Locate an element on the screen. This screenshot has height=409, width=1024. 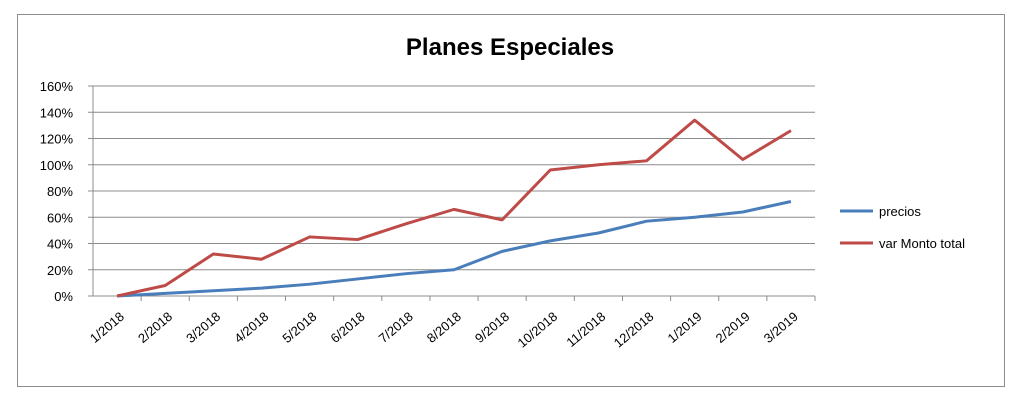
x-tick-label: 1/2018 is located at coordinates (107, 327).